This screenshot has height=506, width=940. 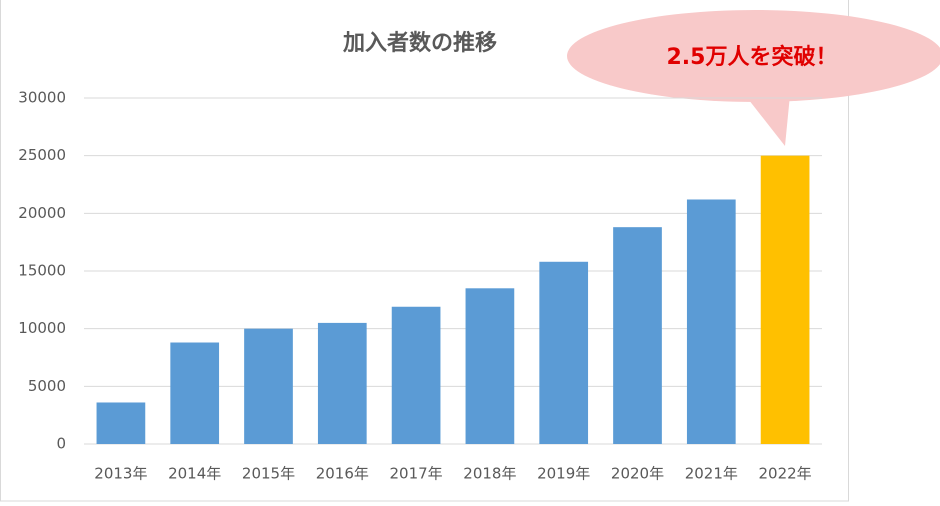 What do you see at coordinates (637, 474) in the screenshot?
I see `x-tick-label: 2020年` at bounding box center [637, 474].